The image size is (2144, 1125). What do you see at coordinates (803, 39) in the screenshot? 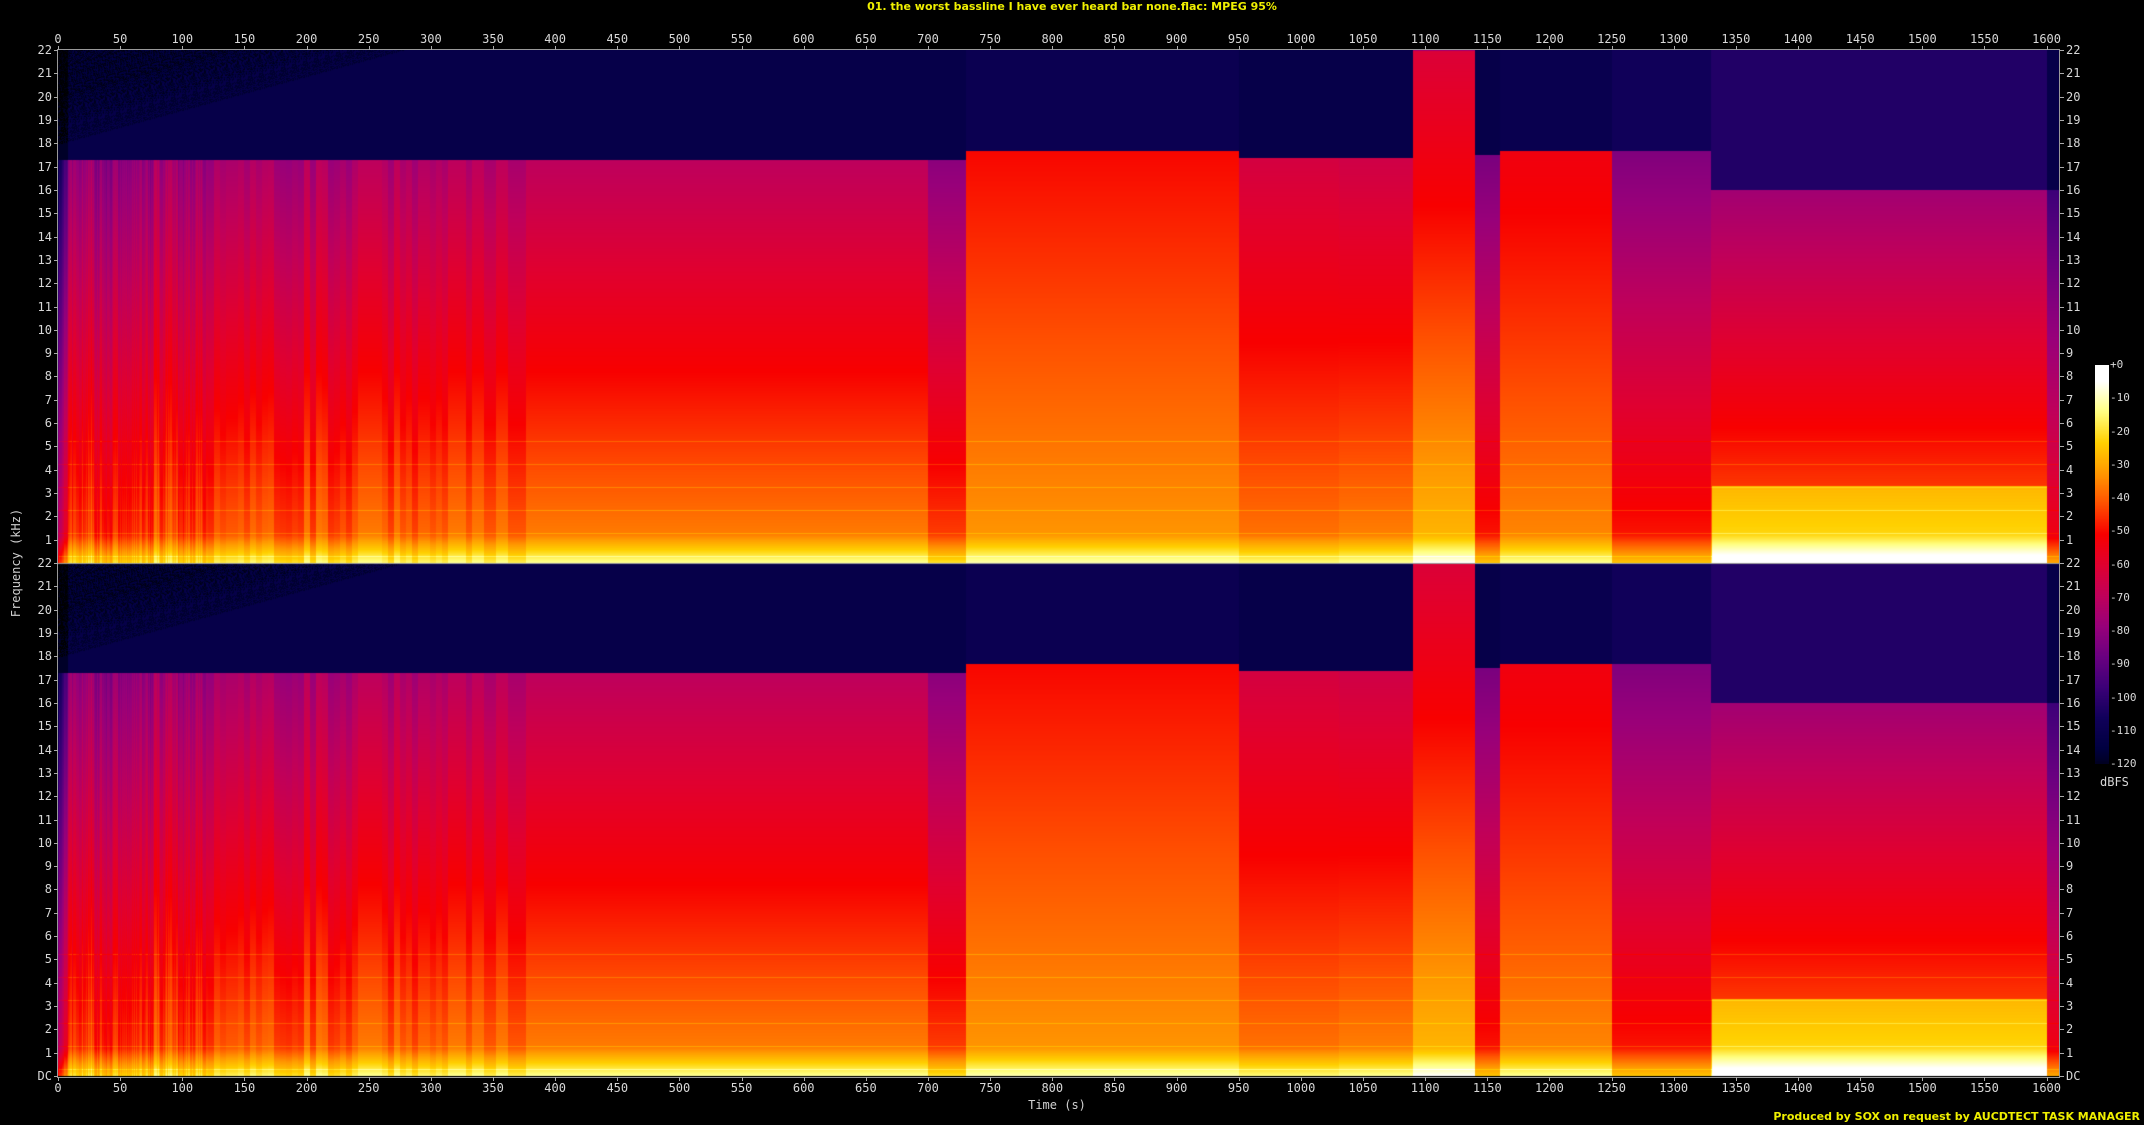
I see `x-tick-label-top: 600` at bounding box center [803, 39].